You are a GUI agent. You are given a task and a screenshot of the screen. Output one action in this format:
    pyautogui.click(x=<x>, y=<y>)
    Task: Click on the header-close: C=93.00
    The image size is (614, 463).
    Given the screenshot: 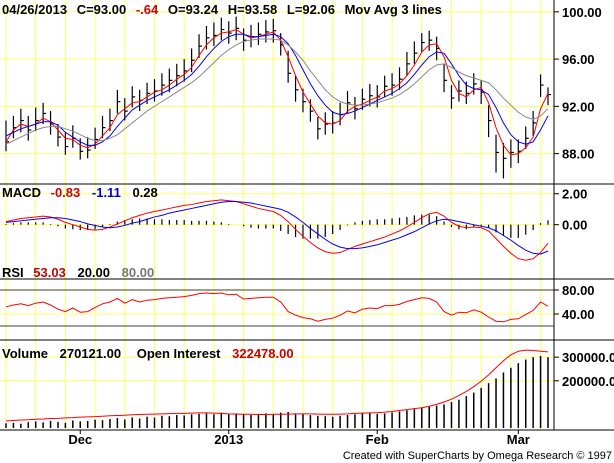 What is the action you would take?
    pyautogui.click(x=102, y=9)
    